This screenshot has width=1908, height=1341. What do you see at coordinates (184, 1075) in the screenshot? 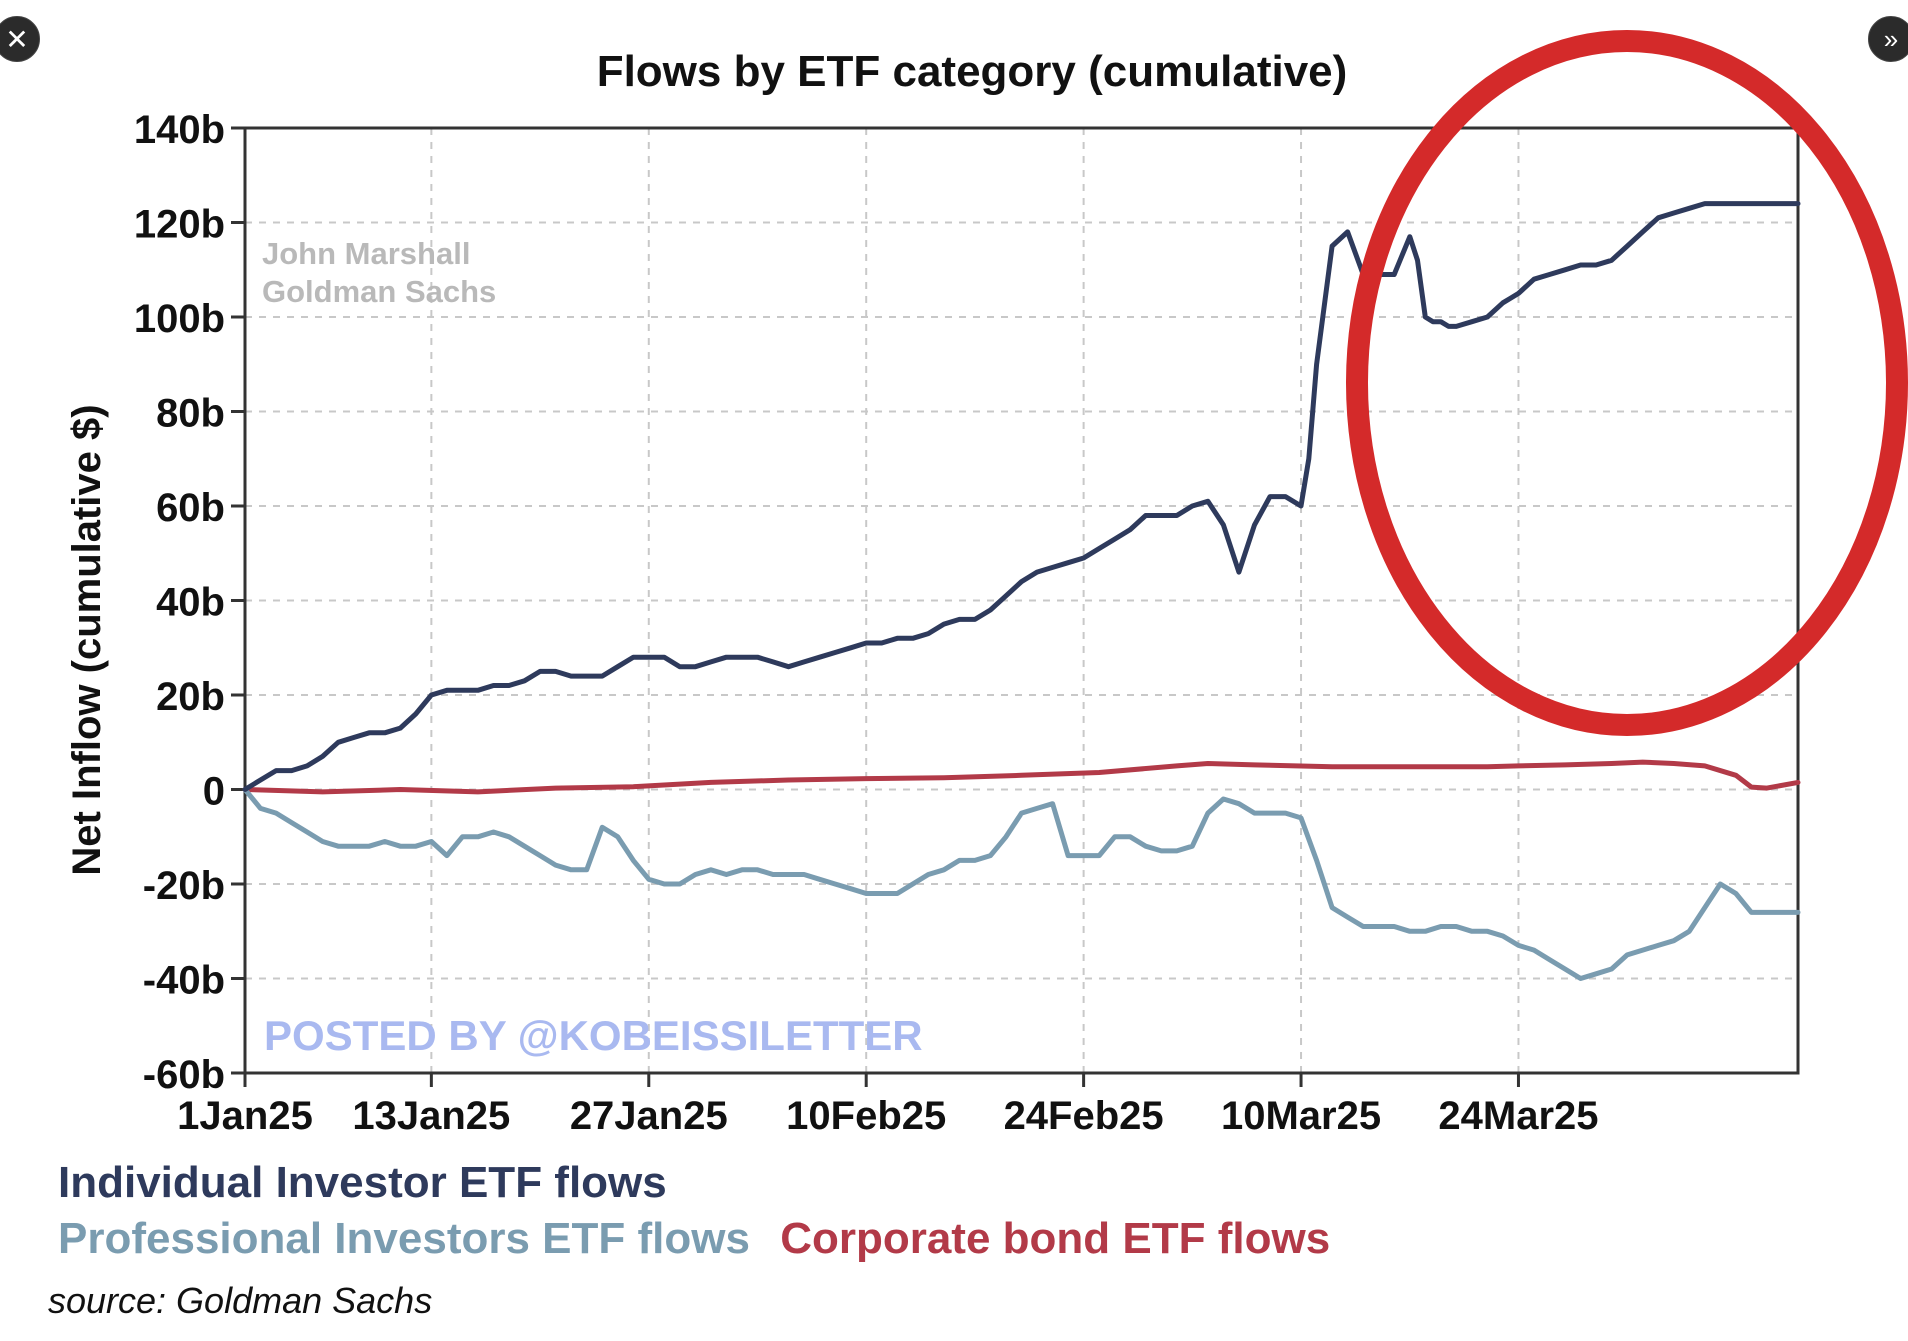
I see `y-tick-label: -60b` at bounding box center [184, 1075].